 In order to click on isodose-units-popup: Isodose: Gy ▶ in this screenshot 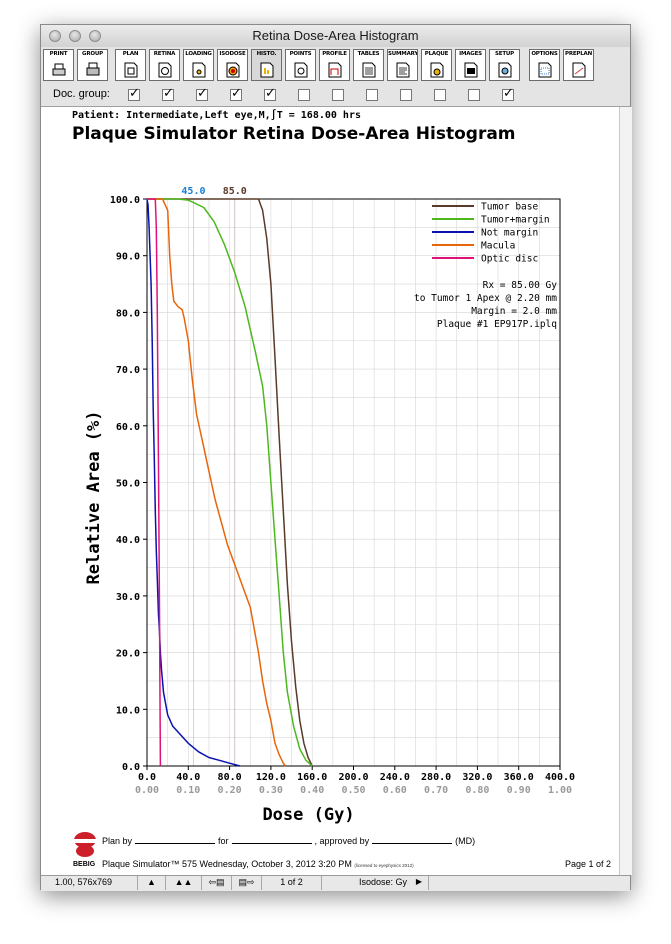, I will do `click(385, 883)`.